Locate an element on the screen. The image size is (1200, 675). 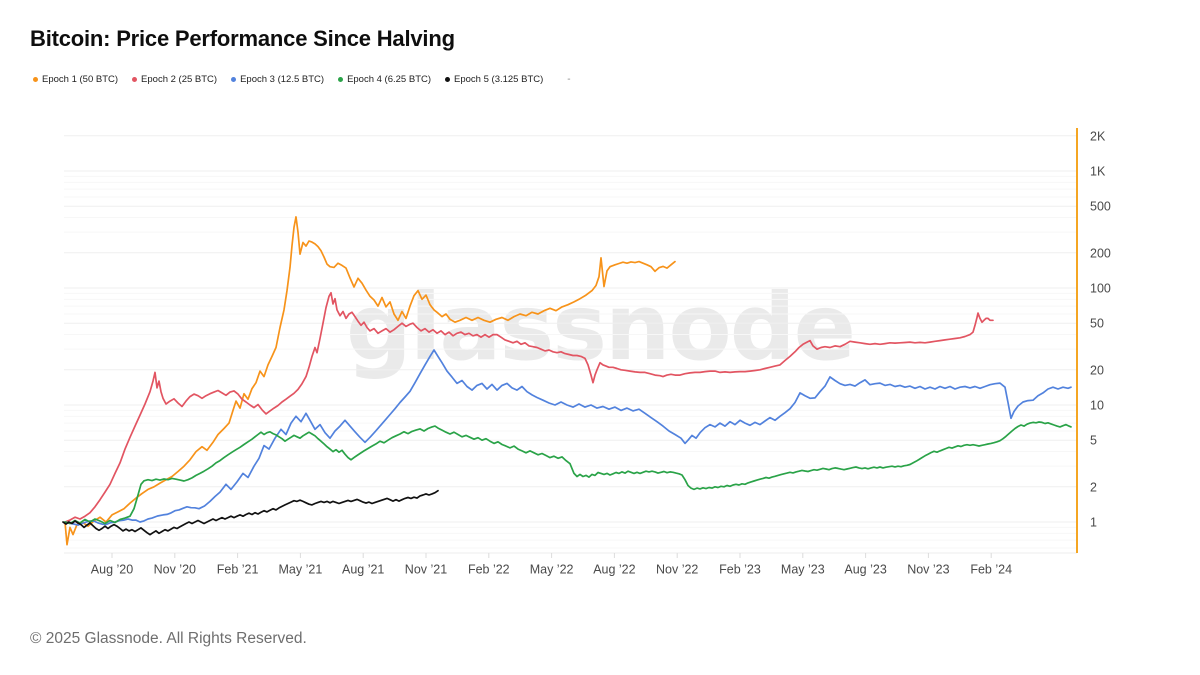
y-tick-label: 5 is located at coordinates (1093, 441).